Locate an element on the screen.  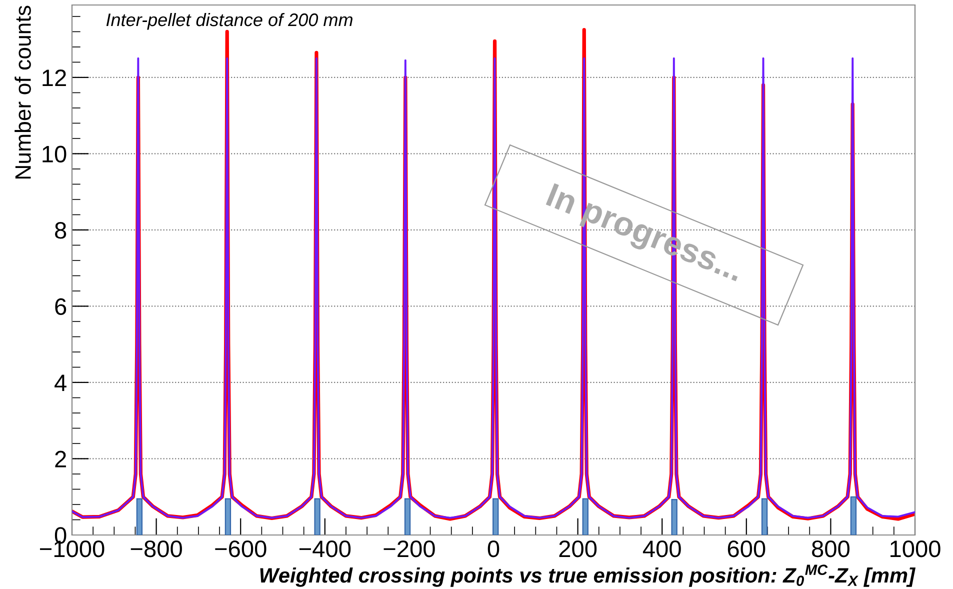
x-tick-label: 0 is located at coordinates (494, 549).